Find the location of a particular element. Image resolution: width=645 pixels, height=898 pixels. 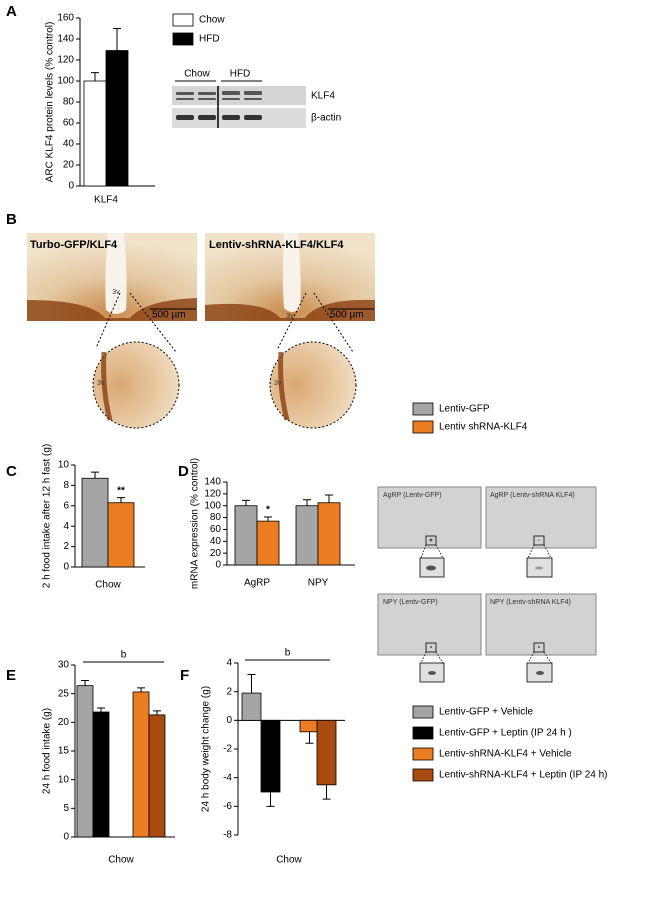

in-situ-label: AgRP (Lentv-GFP) is located at coordinates (412, 495).